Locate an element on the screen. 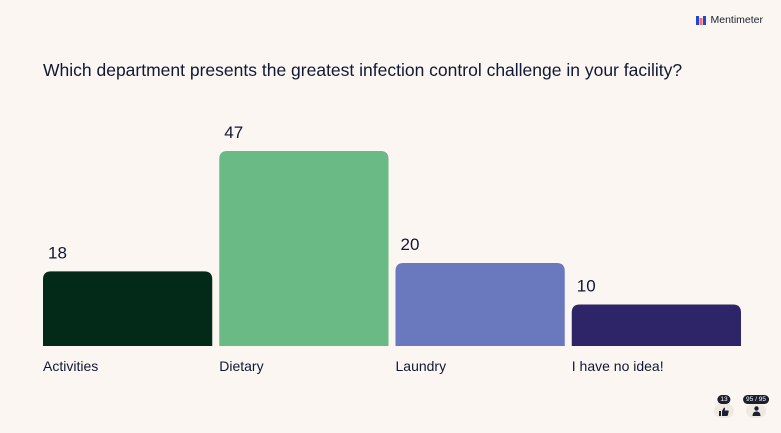 Image resolution: width=781 pixels, height=433 pixels. value-label: 10 is located at coordinates (586, 286).